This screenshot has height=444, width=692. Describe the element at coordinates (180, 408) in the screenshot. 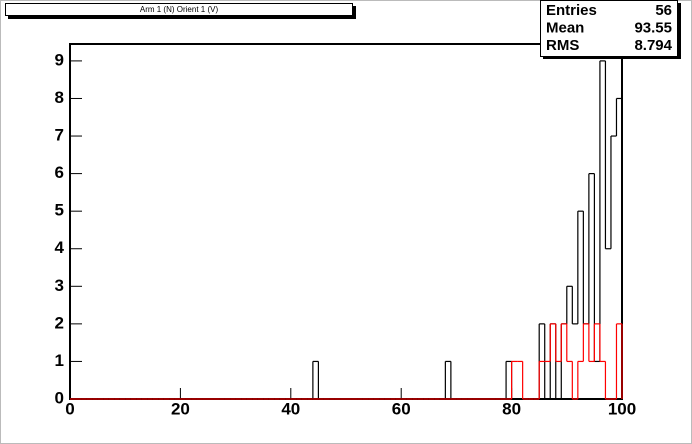

I see `x-tick-label: 20` at that location.